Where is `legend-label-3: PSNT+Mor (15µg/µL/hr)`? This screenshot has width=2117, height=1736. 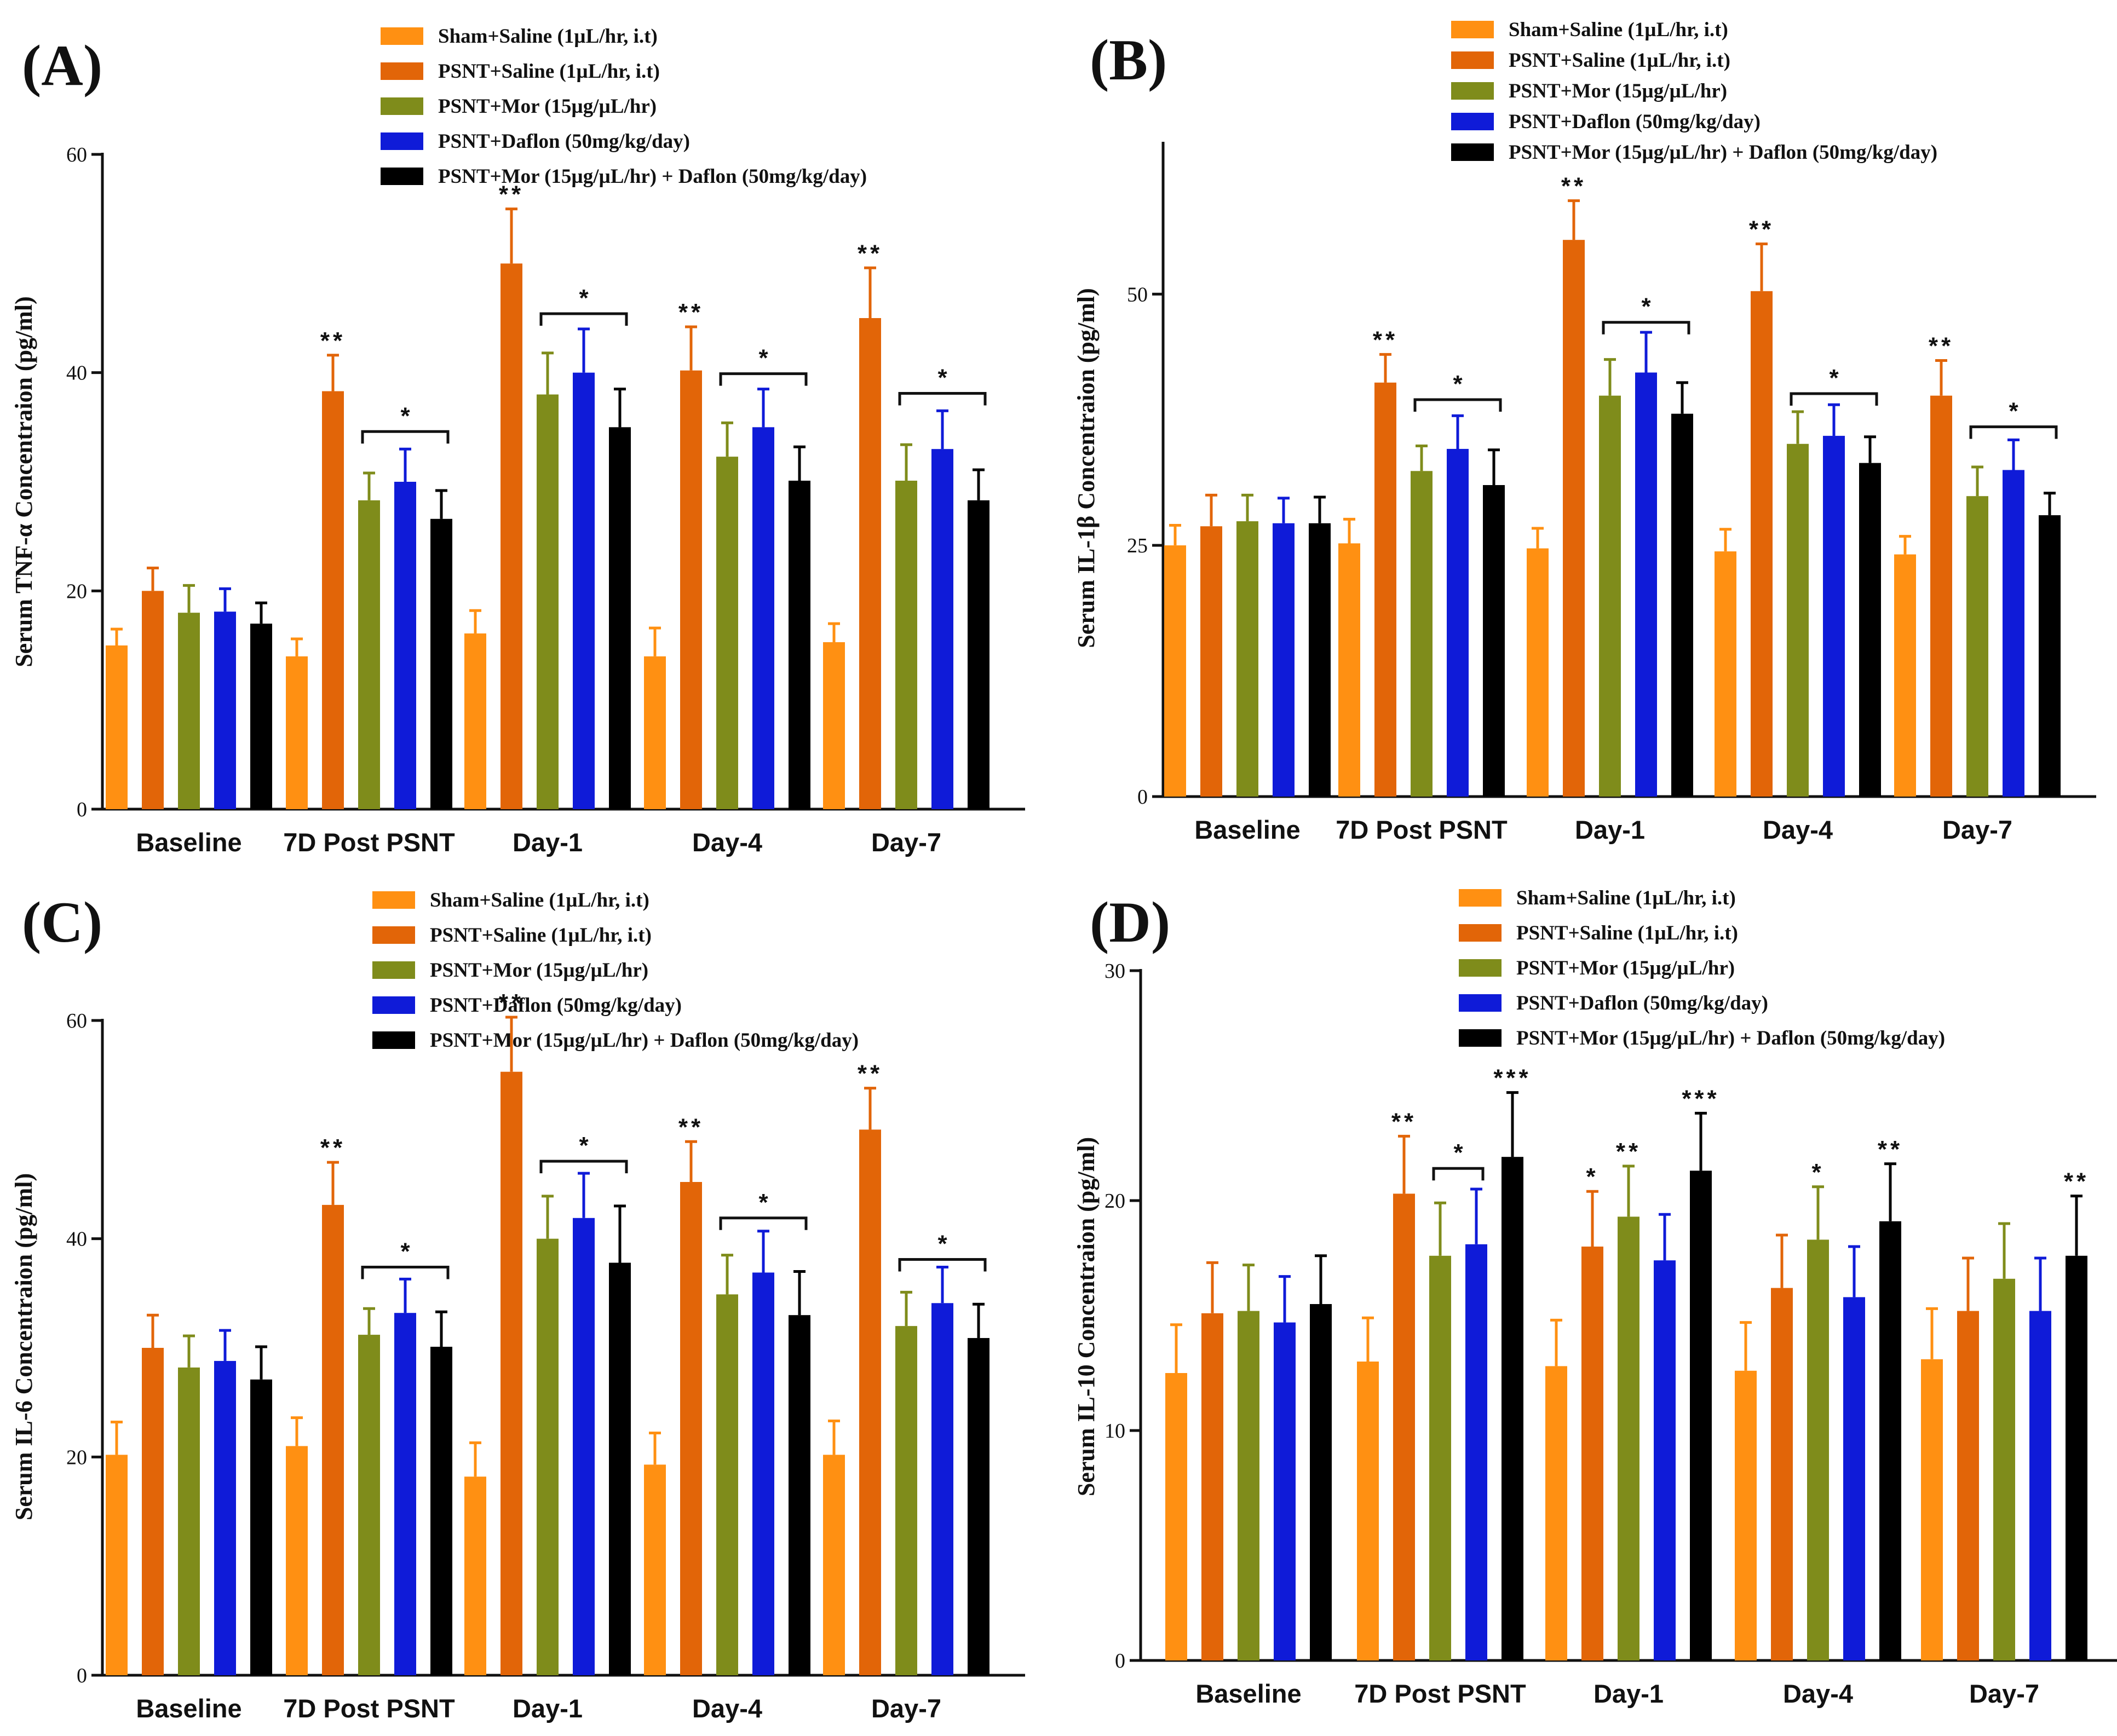
legend-label-3: PSNT+Mor (15µg/µL/hr) is located at coordinates (1618, 91).